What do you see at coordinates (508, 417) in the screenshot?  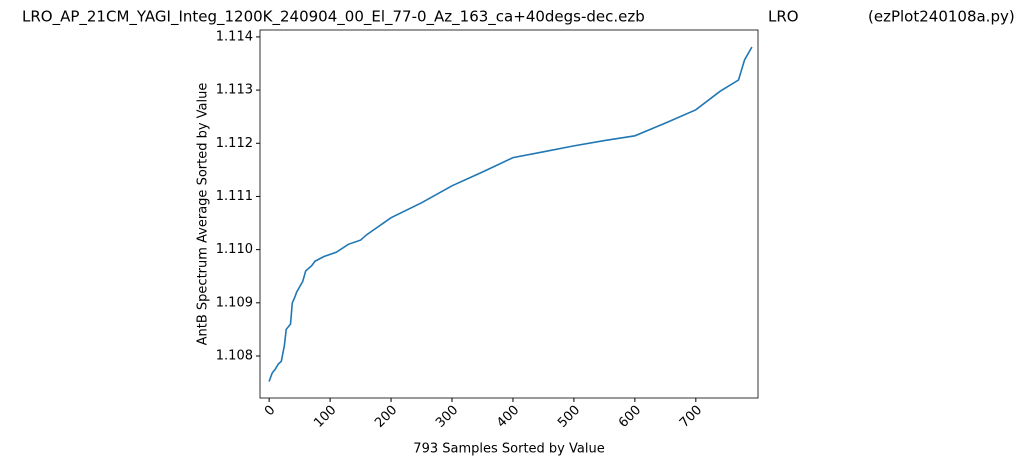 I see `x-tick-label: 400` at bounding box center [508, 417].